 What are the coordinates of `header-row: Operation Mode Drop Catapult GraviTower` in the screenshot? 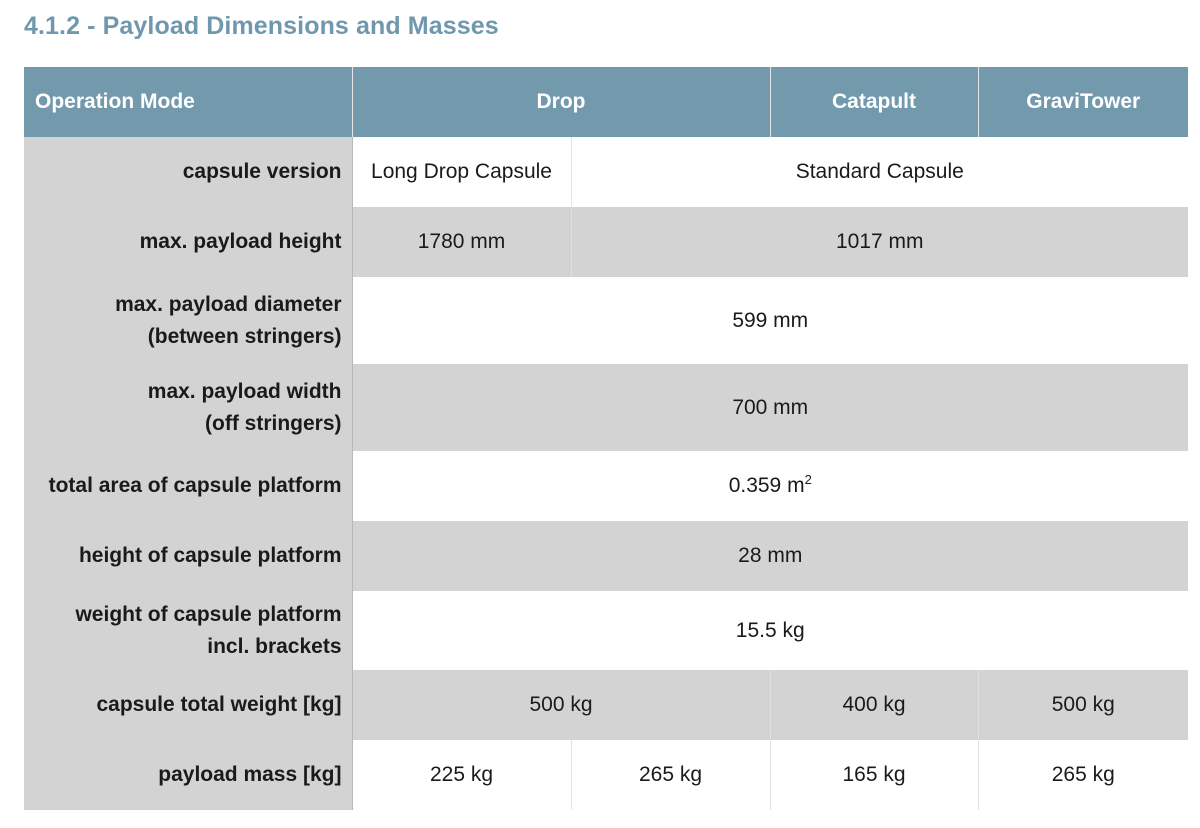 It's located at (606, 102).